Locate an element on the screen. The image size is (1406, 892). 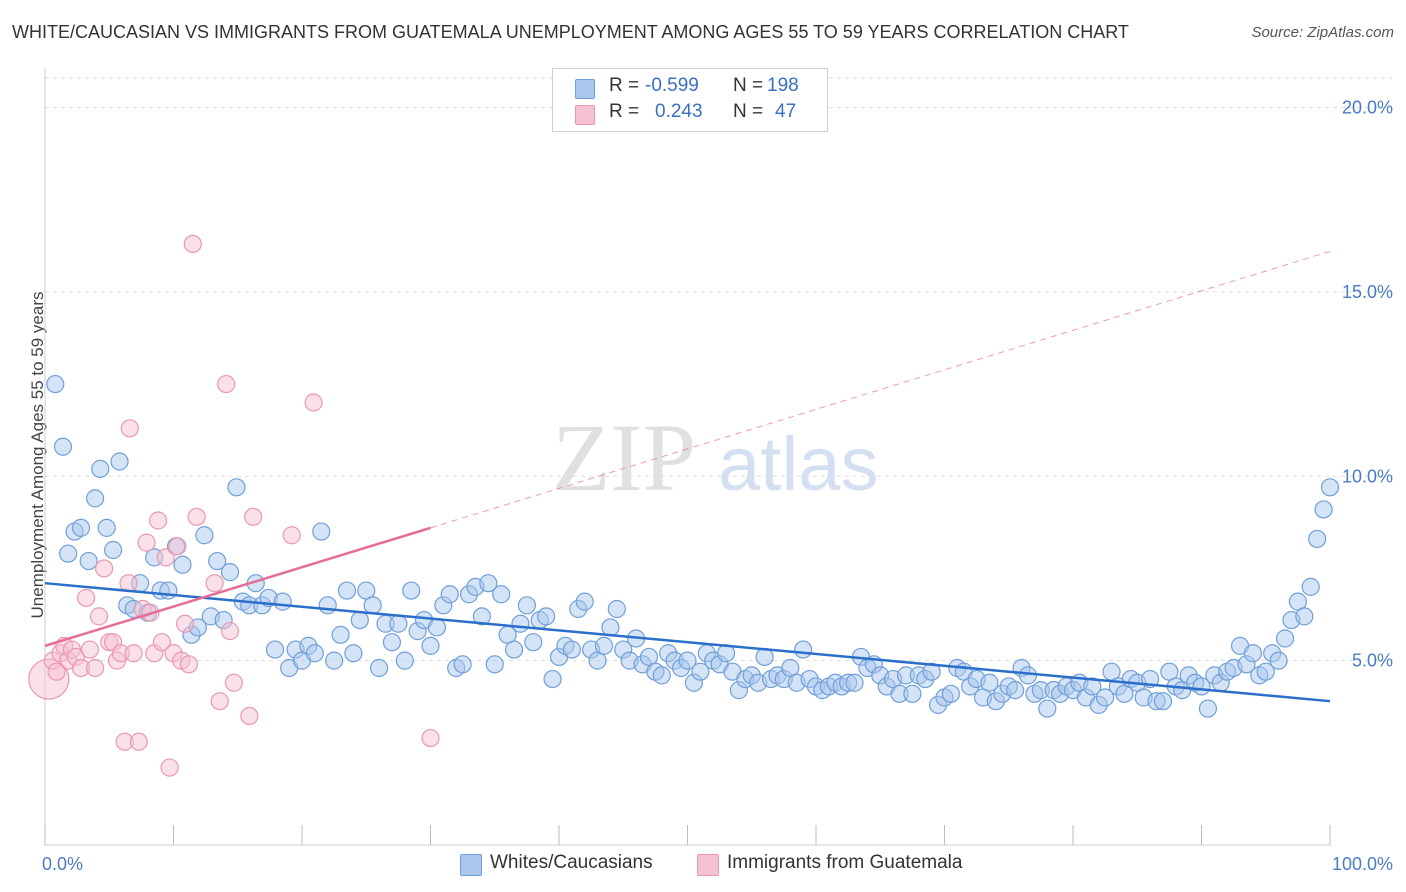
legend-swatch-pink is located at coordinates (585, 115).